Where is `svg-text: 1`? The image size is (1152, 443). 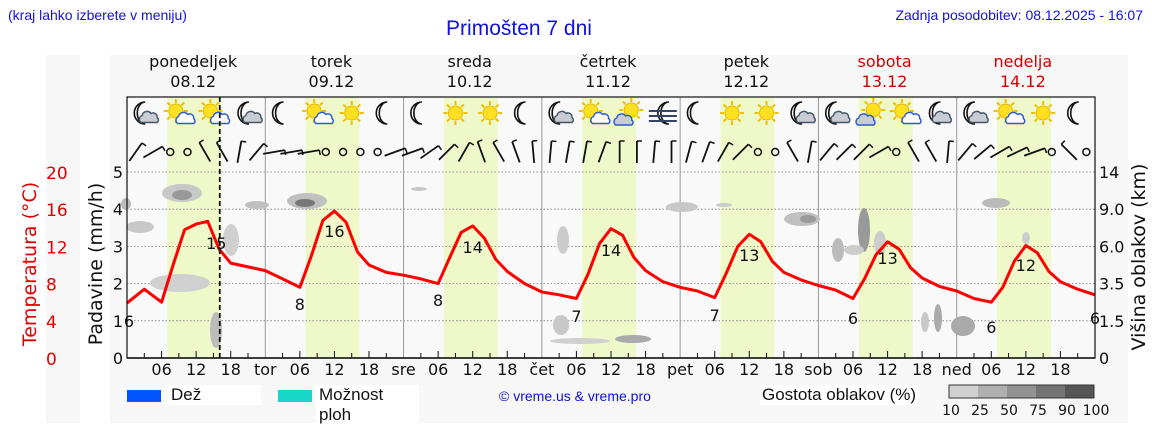
svg-text: 1 is located at coordinates (118, 321).